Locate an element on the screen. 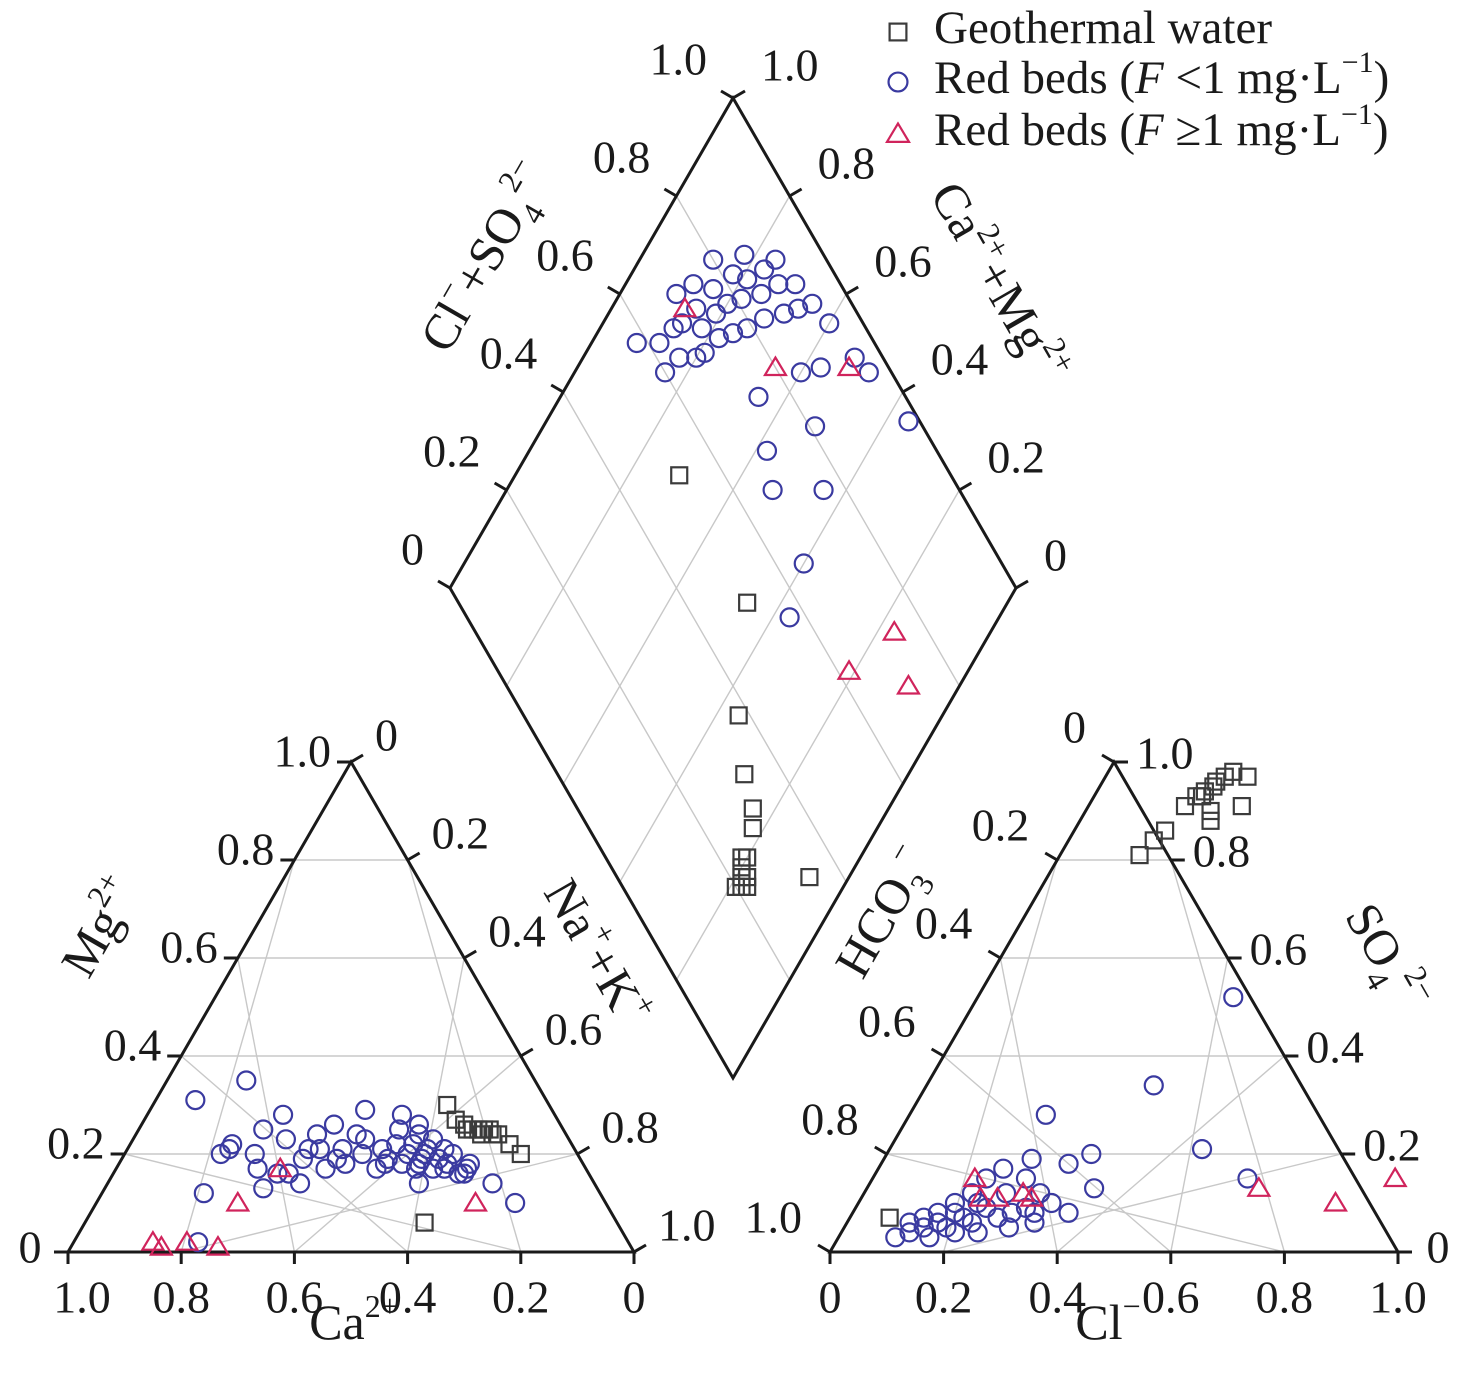 This screenshot has height=1391, width=1476. anion-so4-tick-label: 0.6 is located at coordinates (1279, 949).